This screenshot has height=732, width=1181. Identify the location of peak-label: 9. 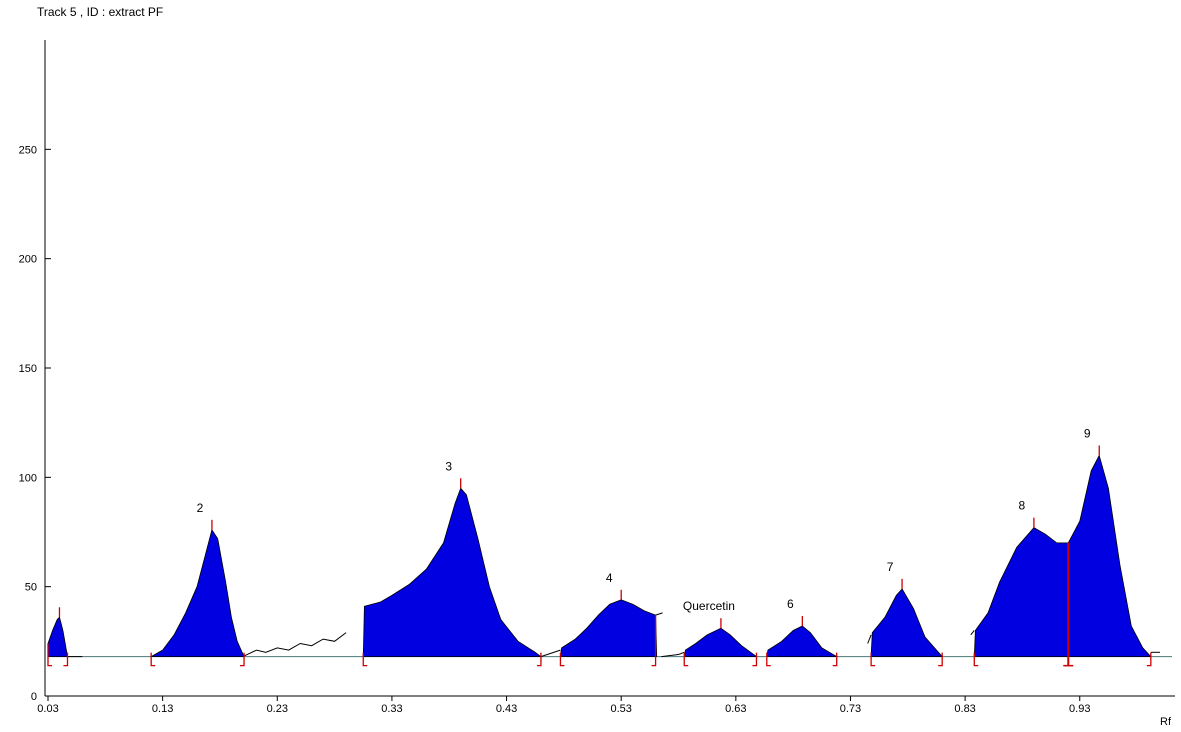
(1087, 433).